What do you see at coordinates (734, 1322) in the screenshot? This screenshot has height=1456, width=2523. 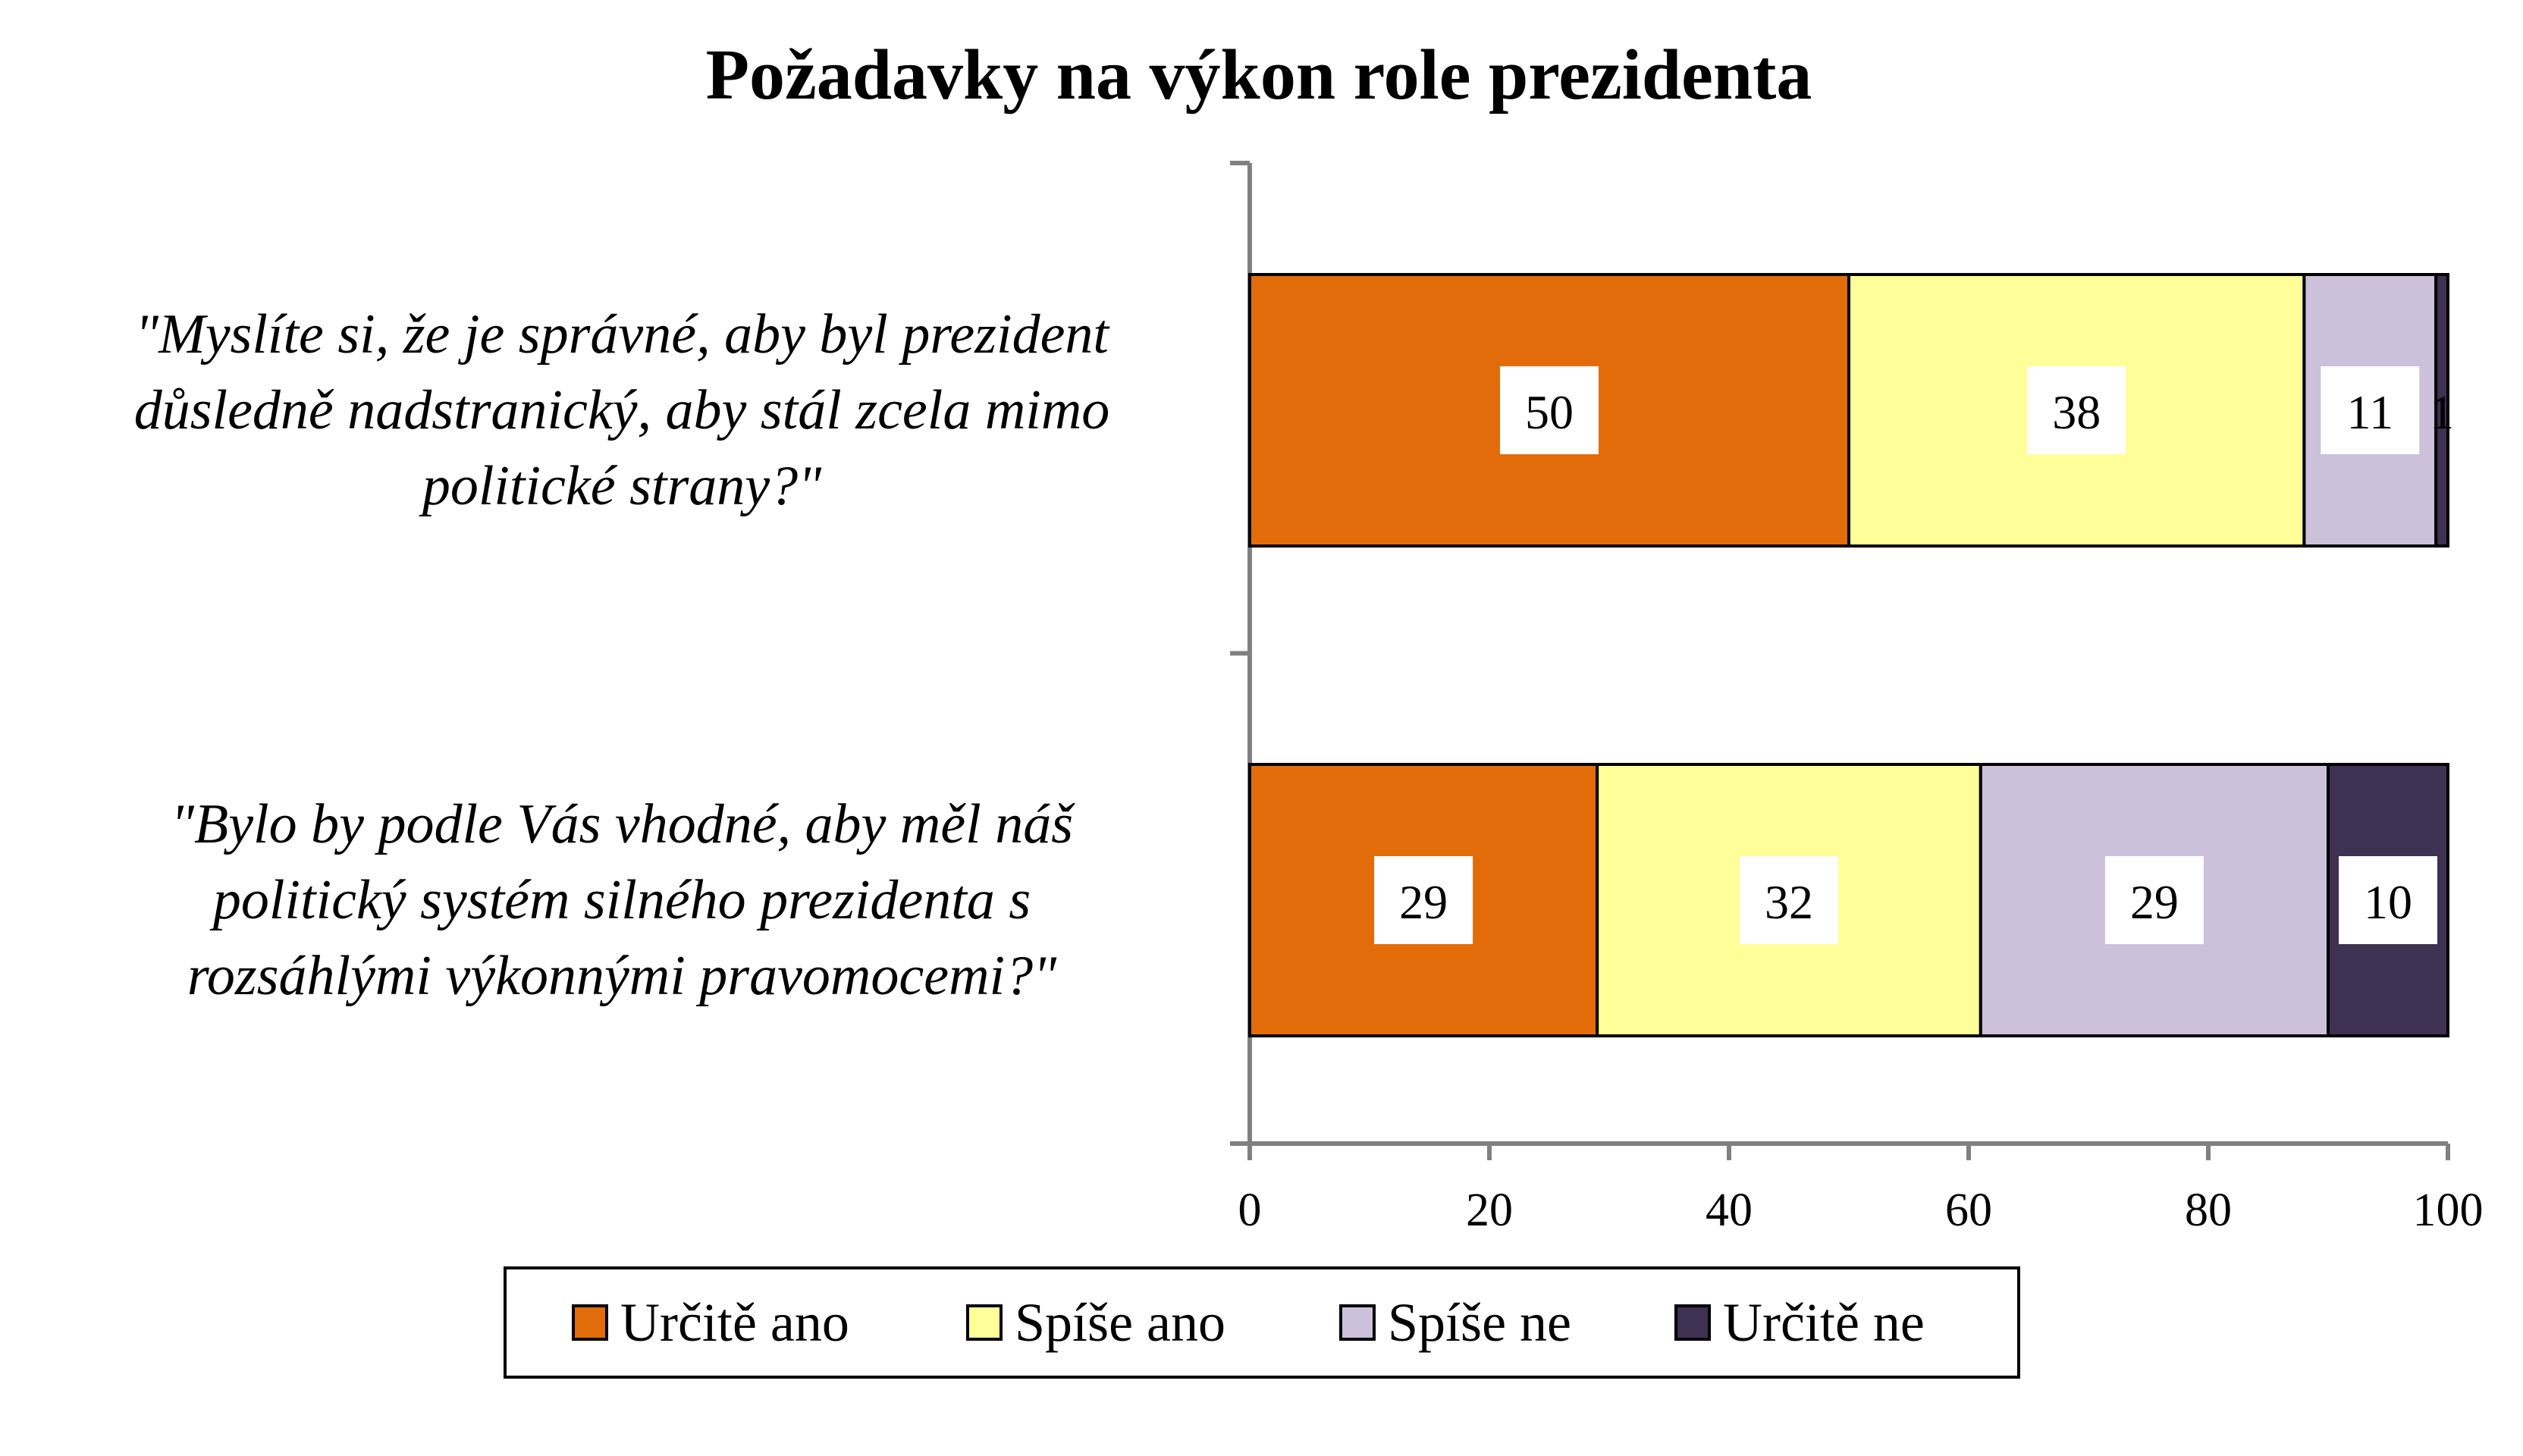 I see `legend-label: Určitě ano` at bounding box center [734, 1322].